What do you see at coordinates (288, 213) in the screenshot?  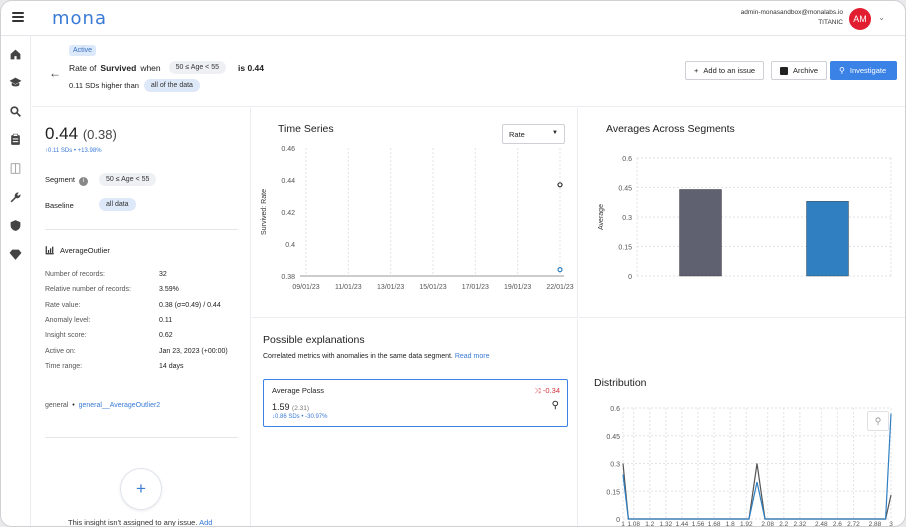 I see `y-tick-label: 0.42` at bounding box center [288, 213].